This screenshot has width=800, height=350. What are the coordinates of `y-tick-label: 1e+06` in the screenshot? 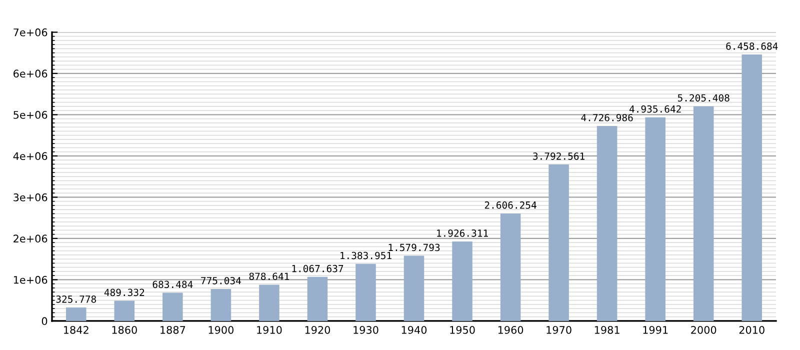 It's located at (31, 280).